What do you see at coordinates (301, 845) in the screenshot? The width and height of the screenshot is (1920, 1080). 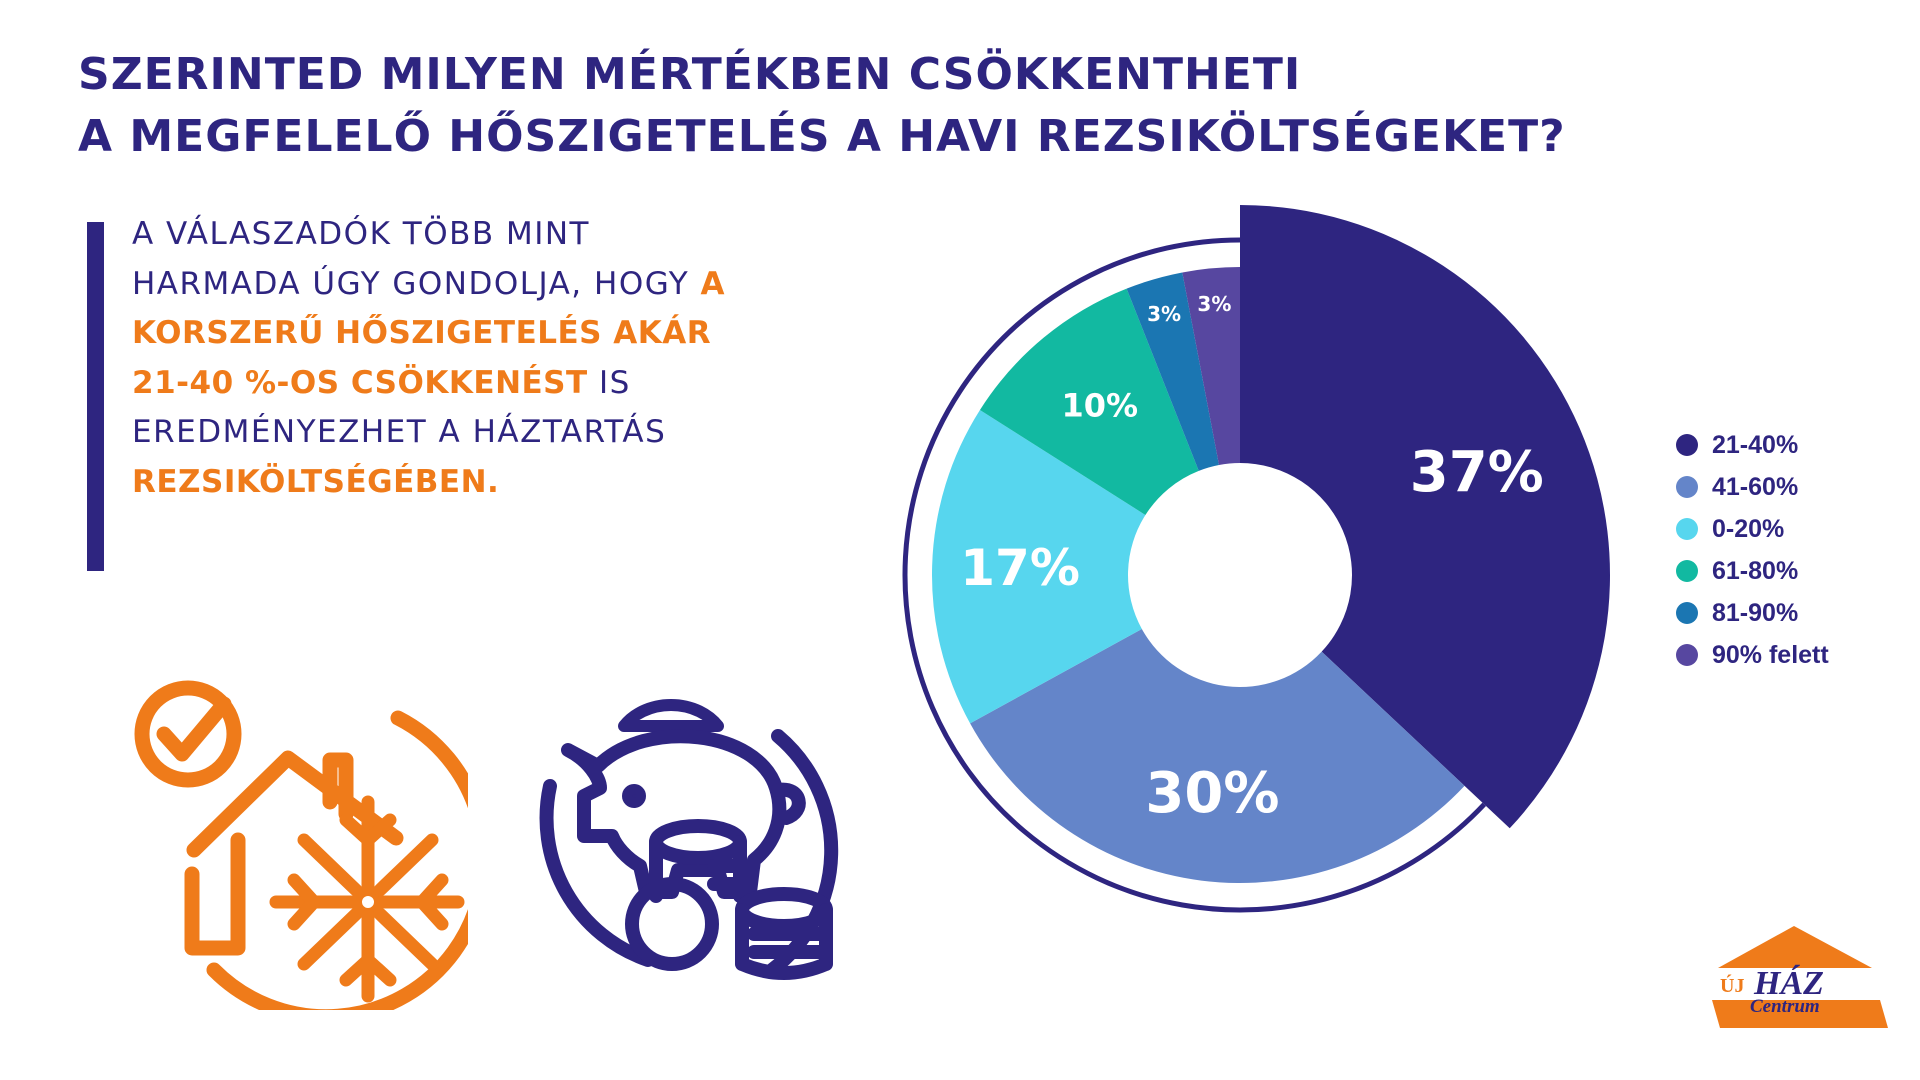 I see `house-snowflake-check-icon` at bounding box center [301, 845].